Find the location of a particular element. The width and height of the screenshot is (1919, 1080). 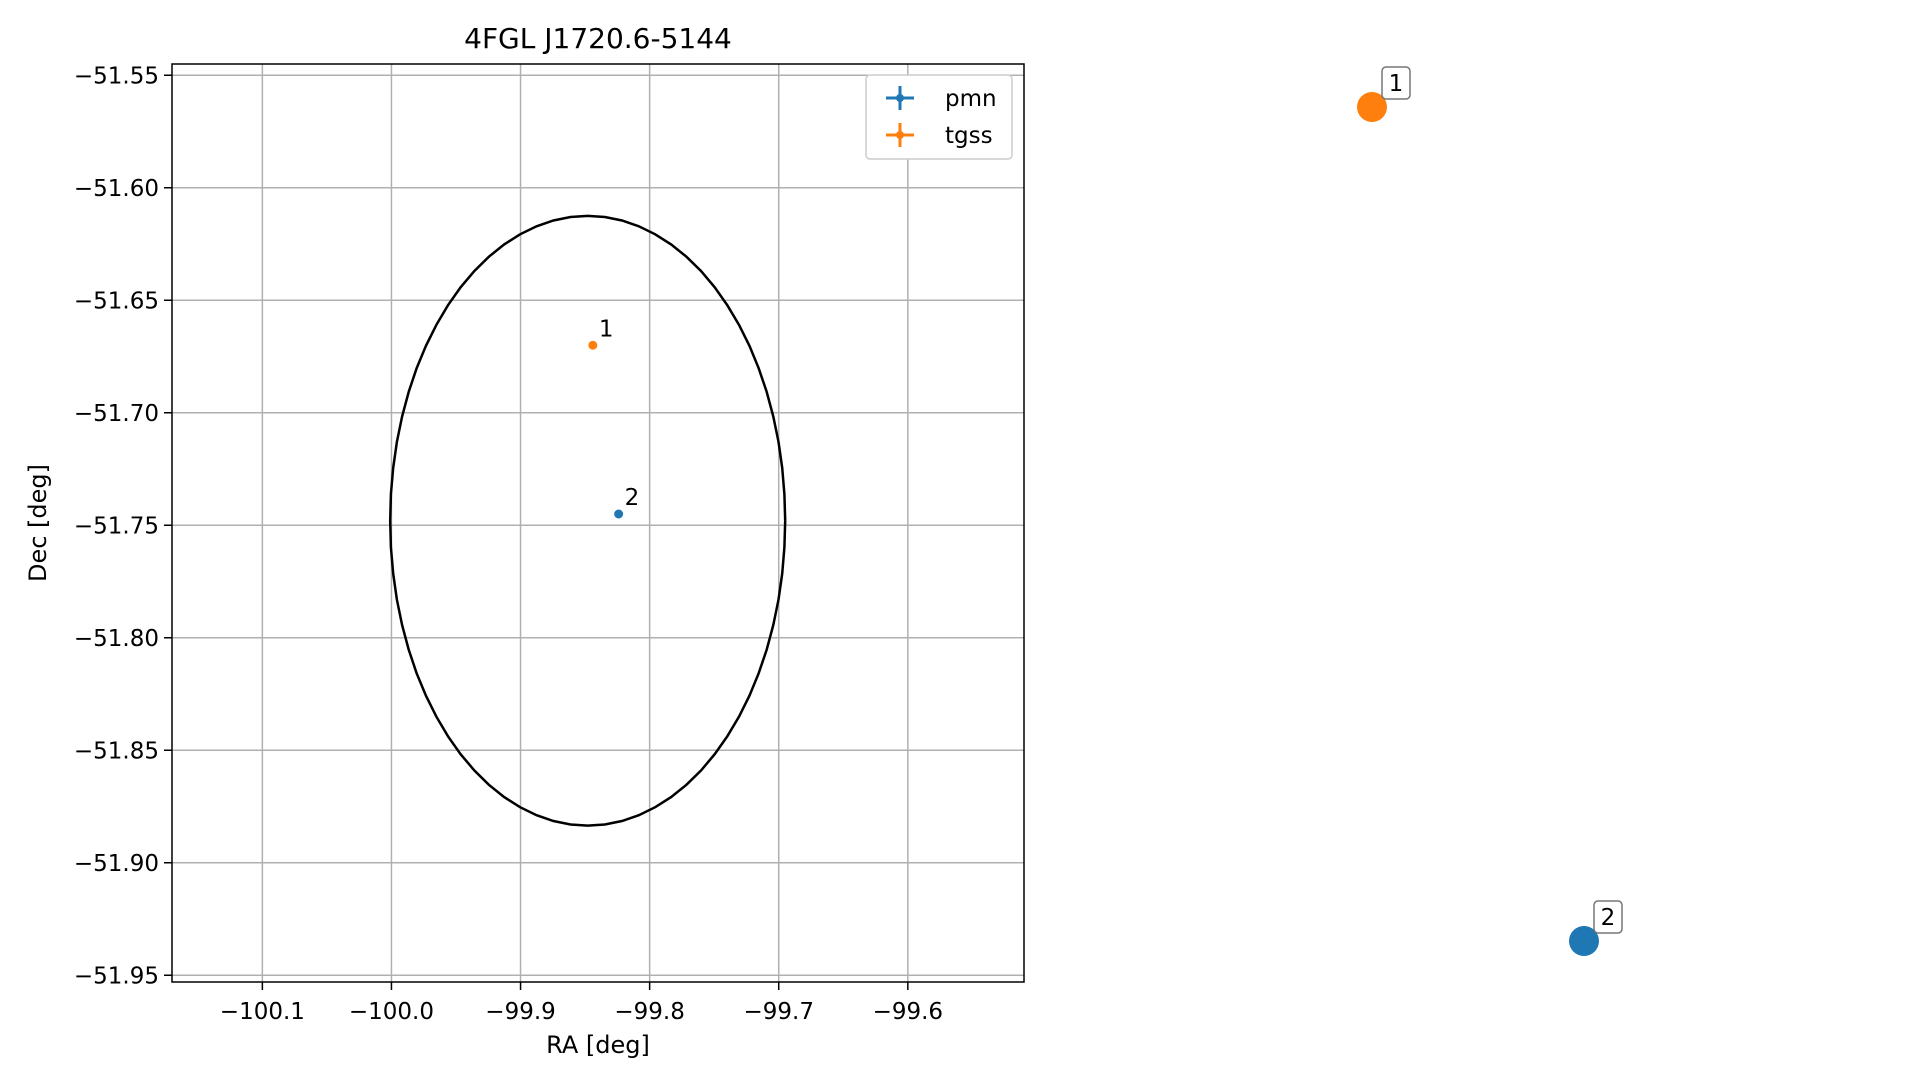

source-label-2: 2 is located at coordinates (1608, 918).